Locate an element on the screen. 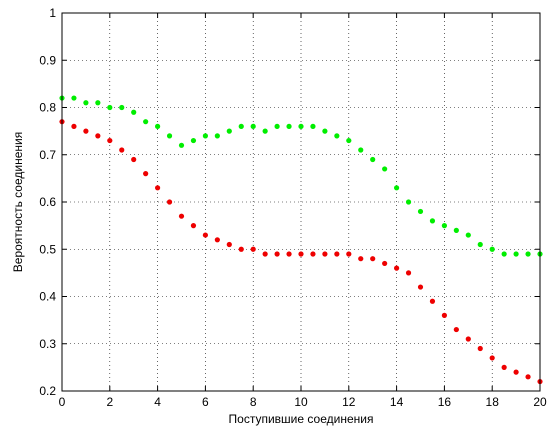 This screenshot has width=550, height=430. x-tick-label: 14 is located at coordinates (397, 402).